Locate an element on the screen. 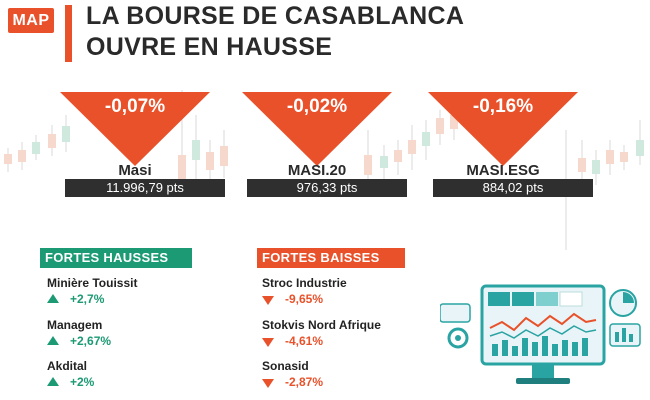  losers-heading: FORTES BAISSES is located at coordinates (331, 258).